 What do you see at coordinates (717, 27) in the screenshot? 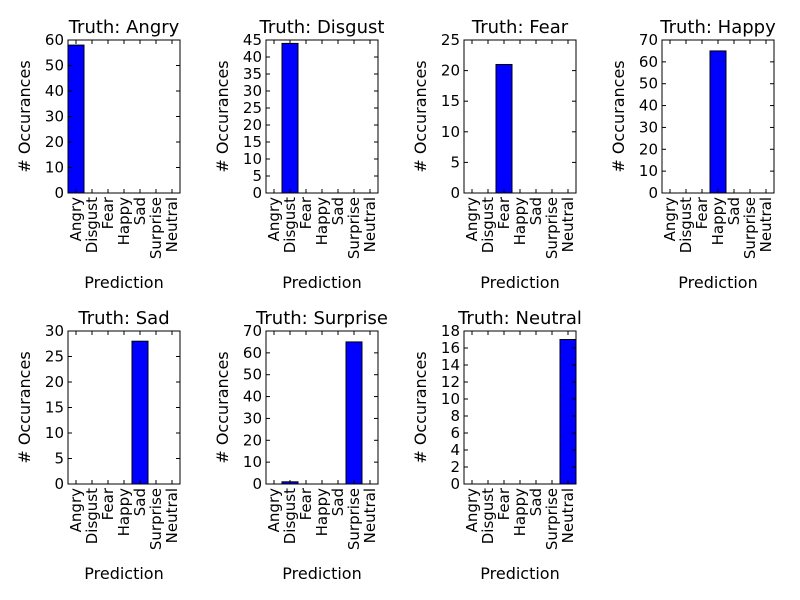
I see `chart-title: Truth: Happy` at bounding box center [717, 27].